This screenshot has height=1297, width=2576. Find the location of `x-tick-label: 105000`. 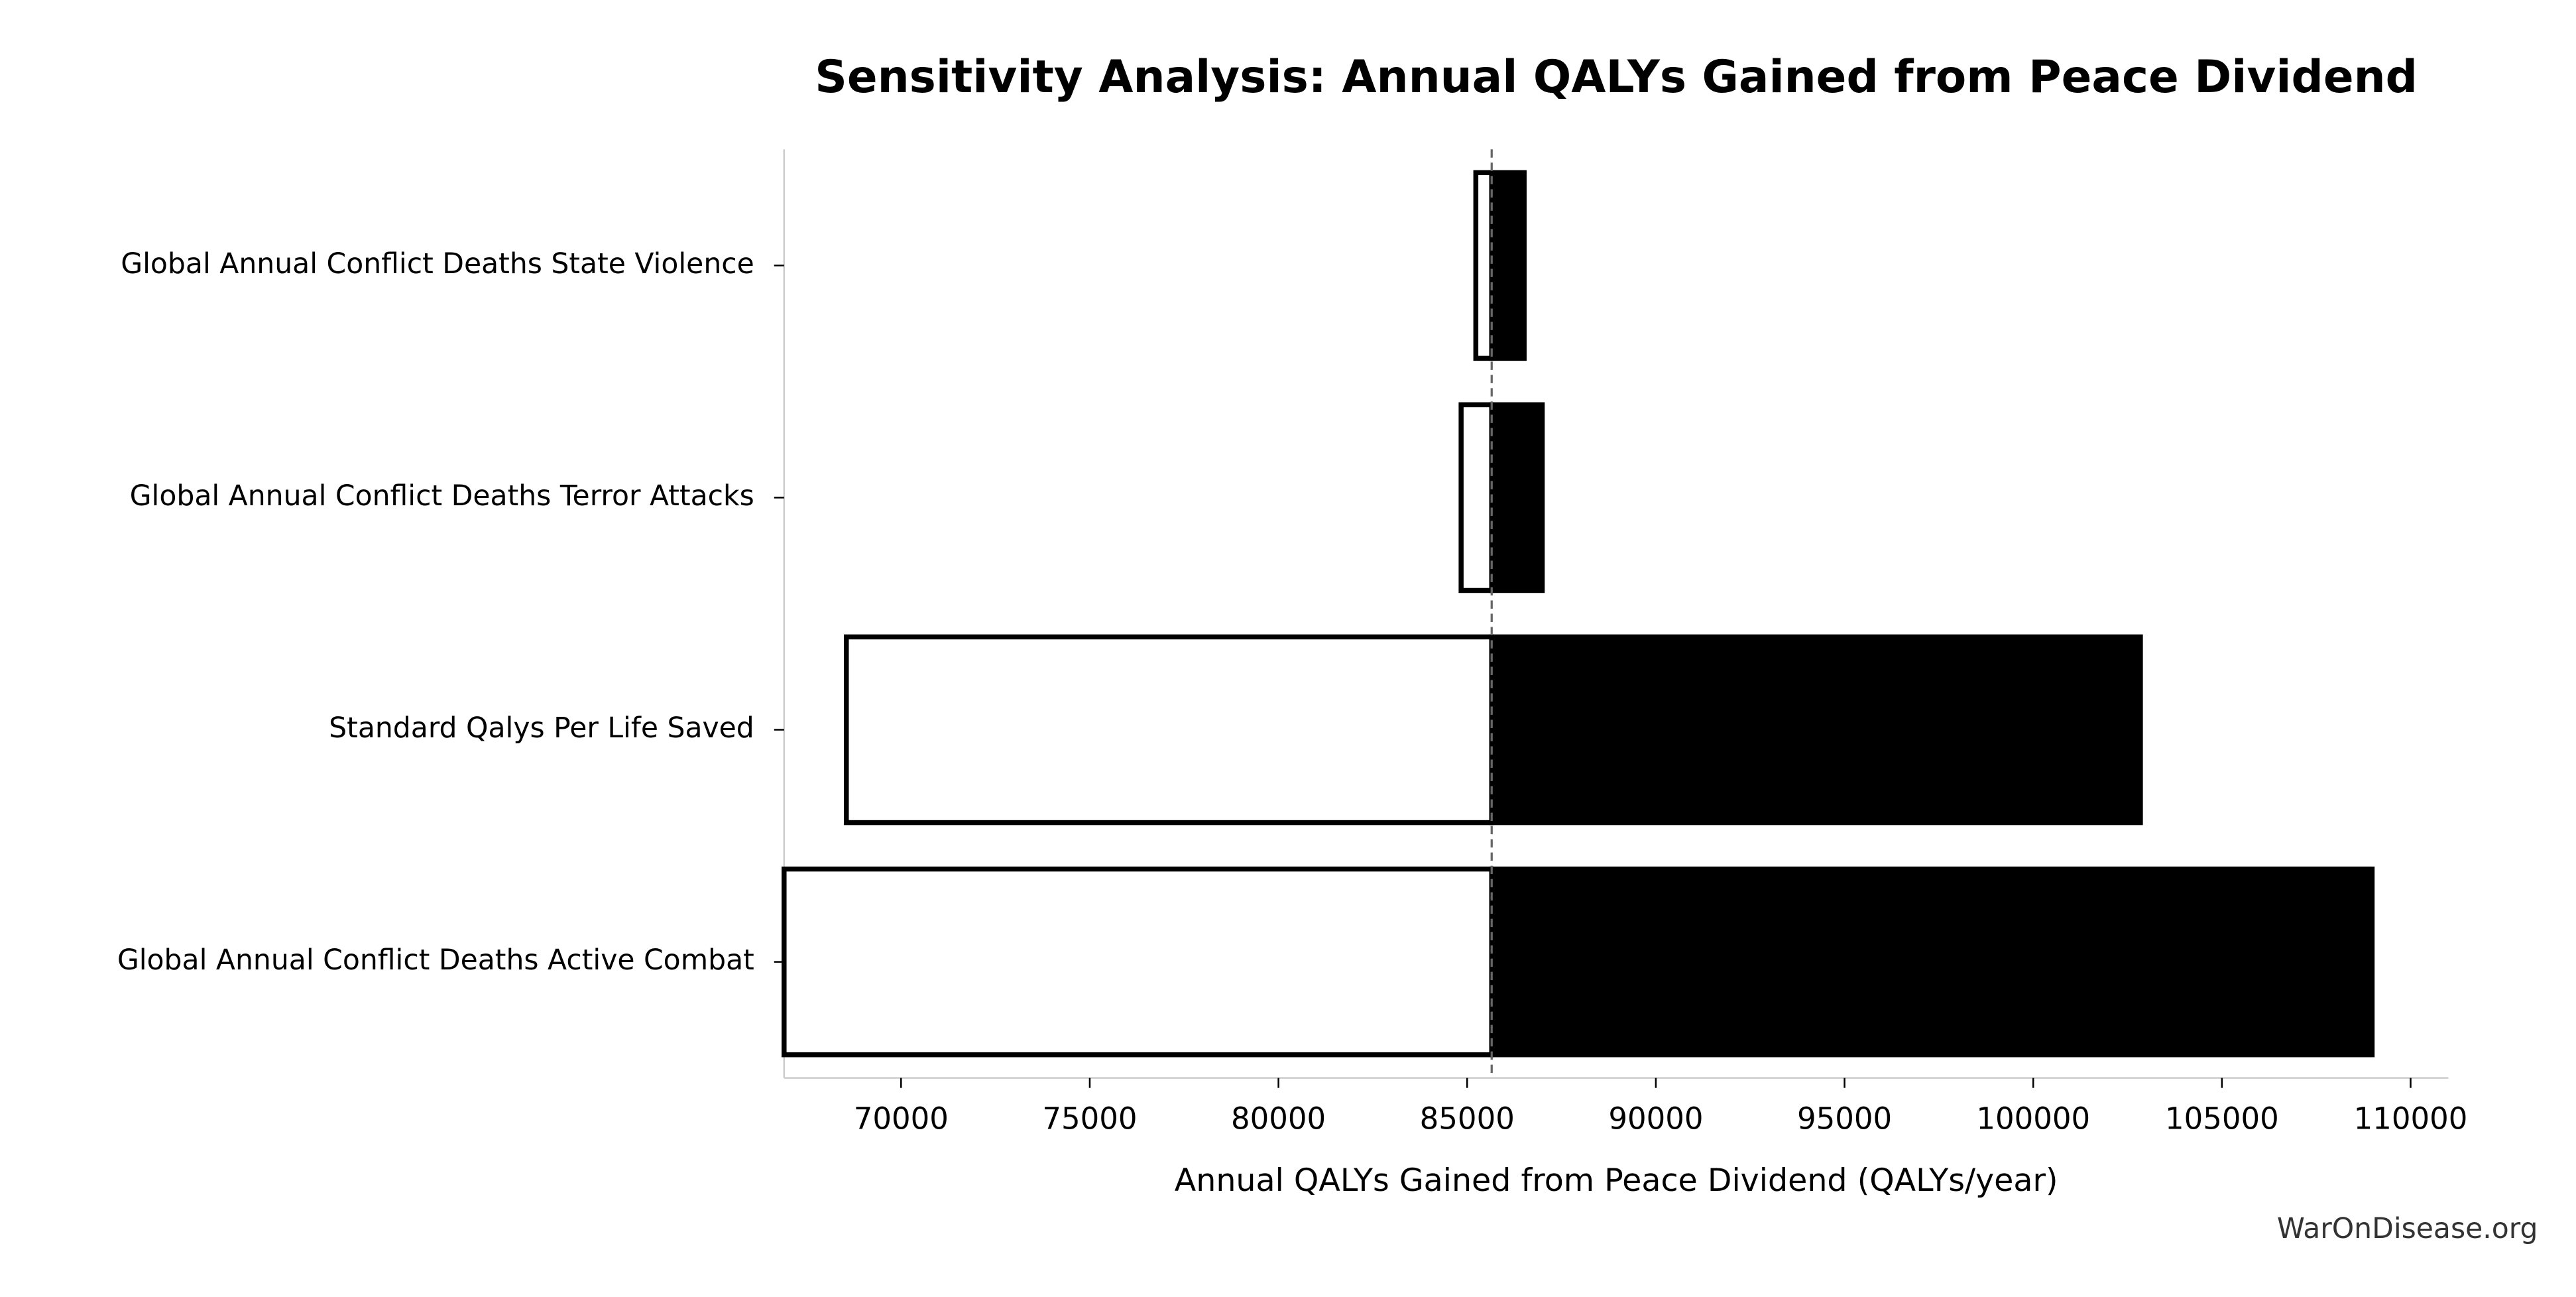

x-tick-label: 105000 is located at coordinates (2222, 1119).